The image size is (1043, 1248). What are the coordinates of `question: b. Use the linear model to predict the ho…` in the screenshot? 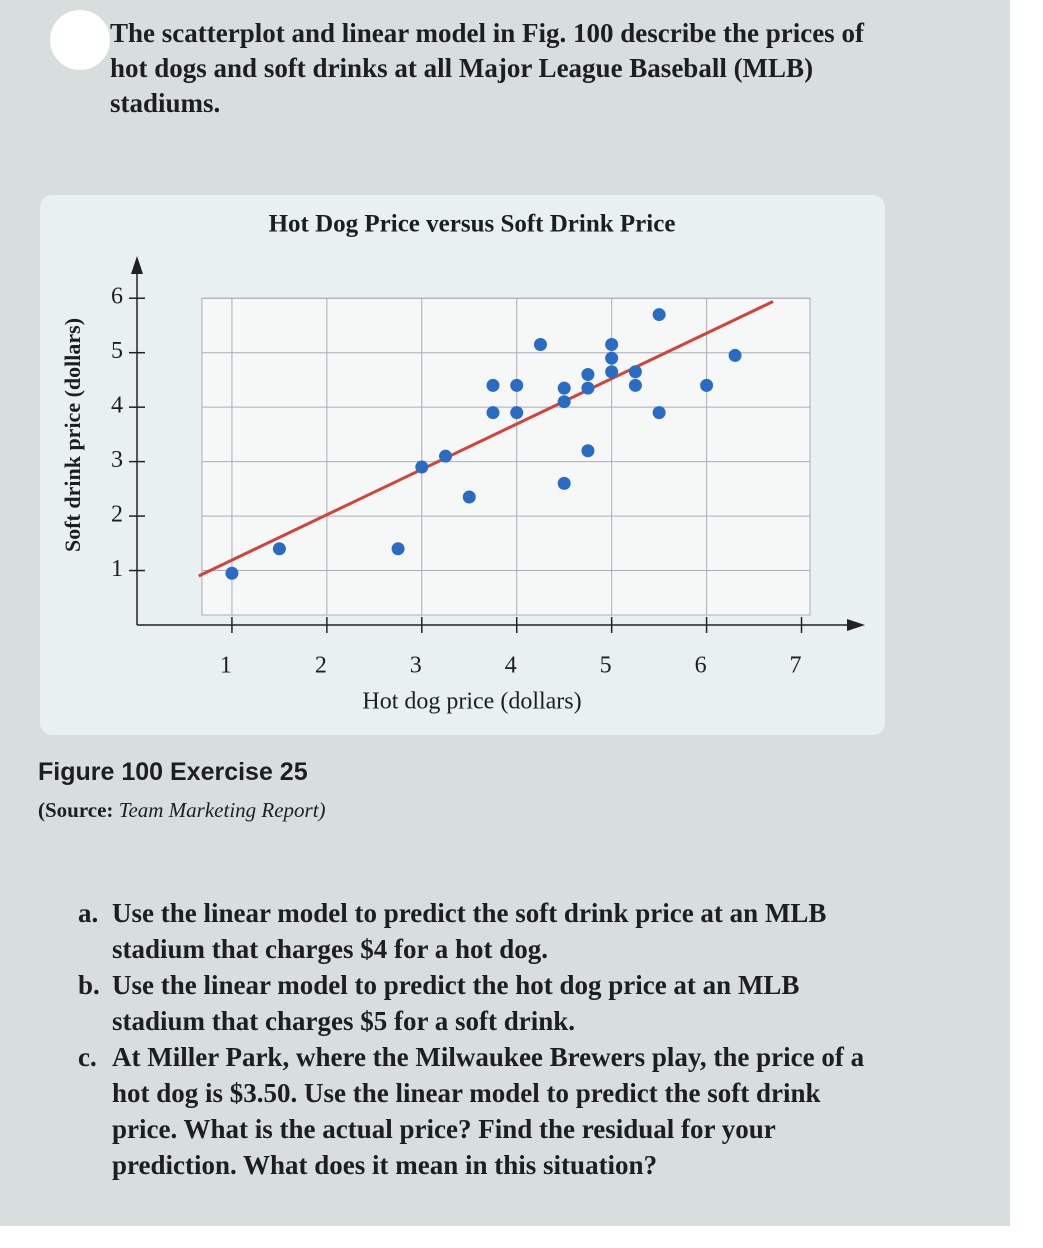 It's located at (478, 1003).